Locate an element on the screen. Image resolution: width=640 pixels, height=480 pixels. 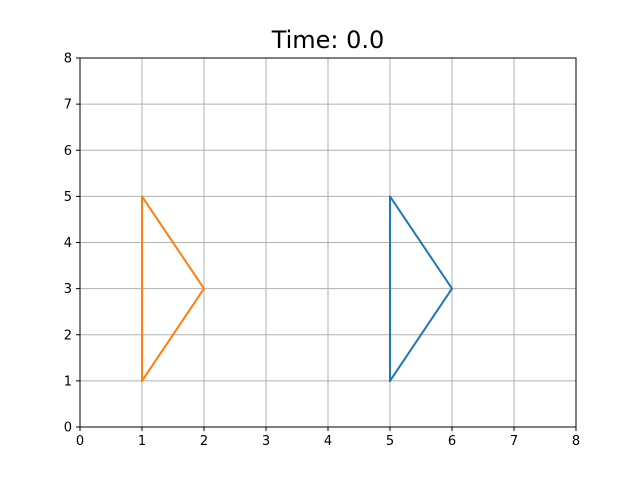
x-tick-label: 8 is located at coordinates (576, 441).